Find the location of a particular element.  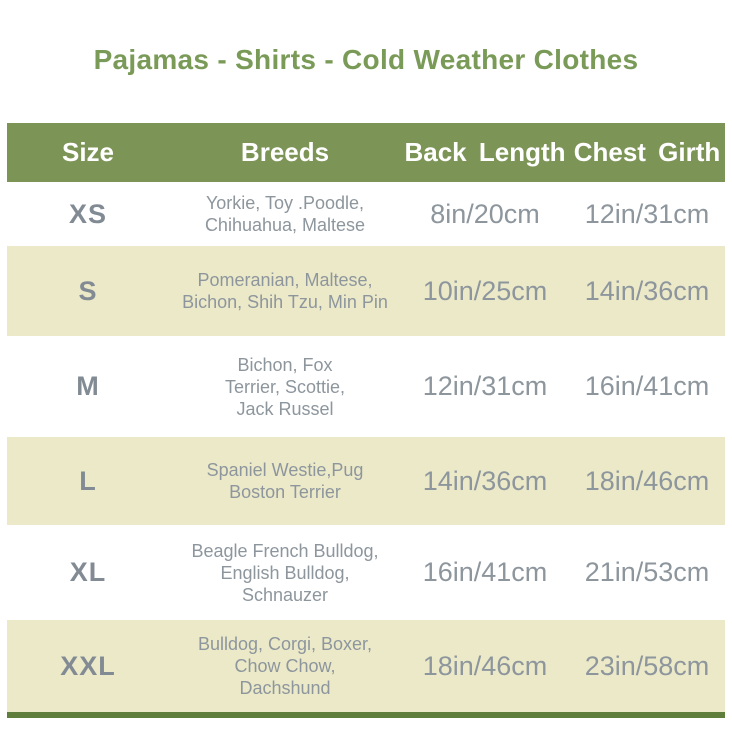

back-length-value: 16in/41cm is located at coordinates (485, 572).